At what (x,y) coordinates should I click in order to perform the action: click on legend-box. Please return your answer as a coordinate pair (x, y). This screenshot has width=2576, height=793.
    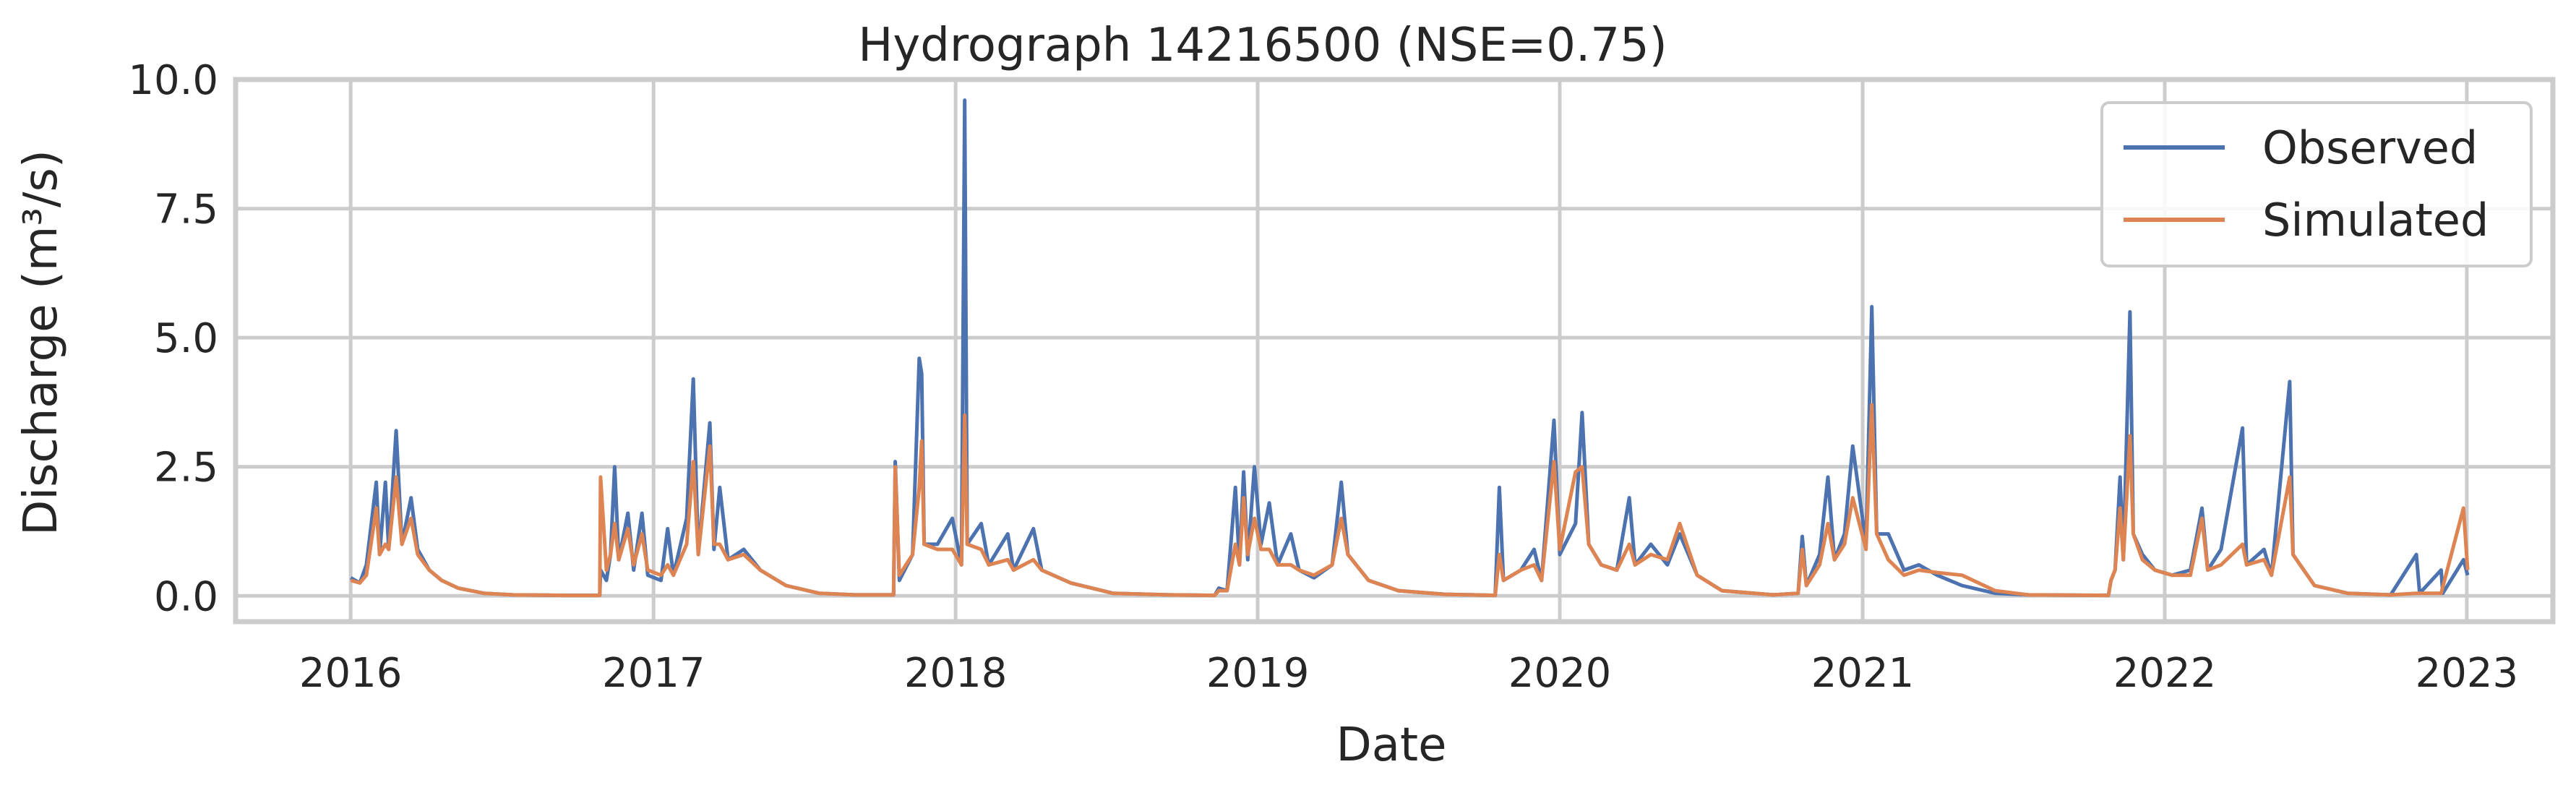
    Looking at the image, I should click on (2317, 184).